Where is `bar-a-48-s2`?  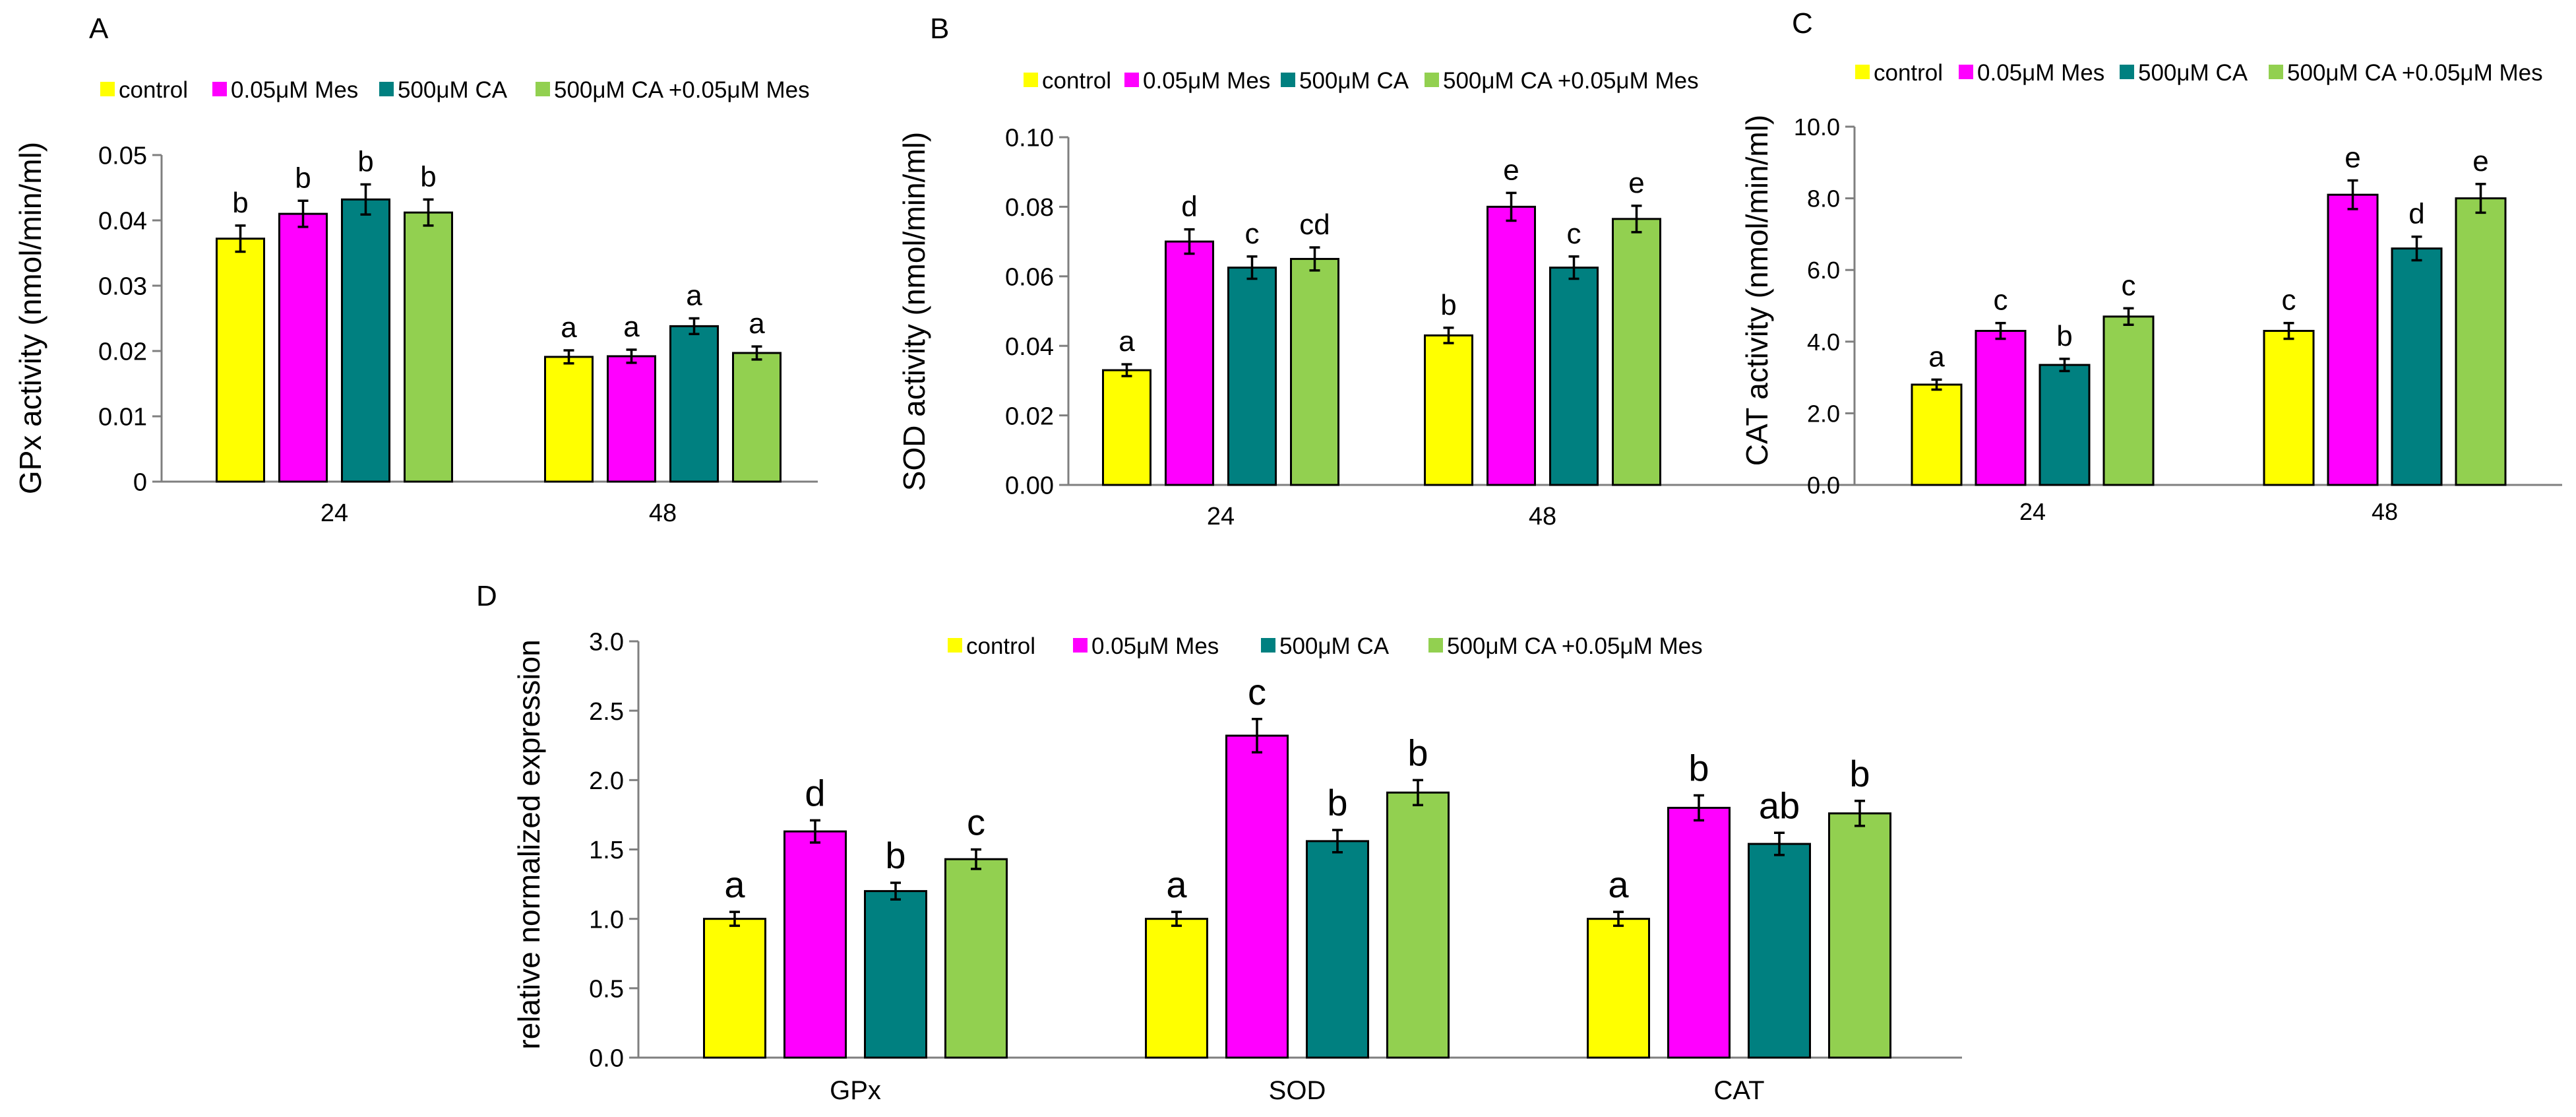
bar-a-48-s2 is located at coordinates (631, 419).